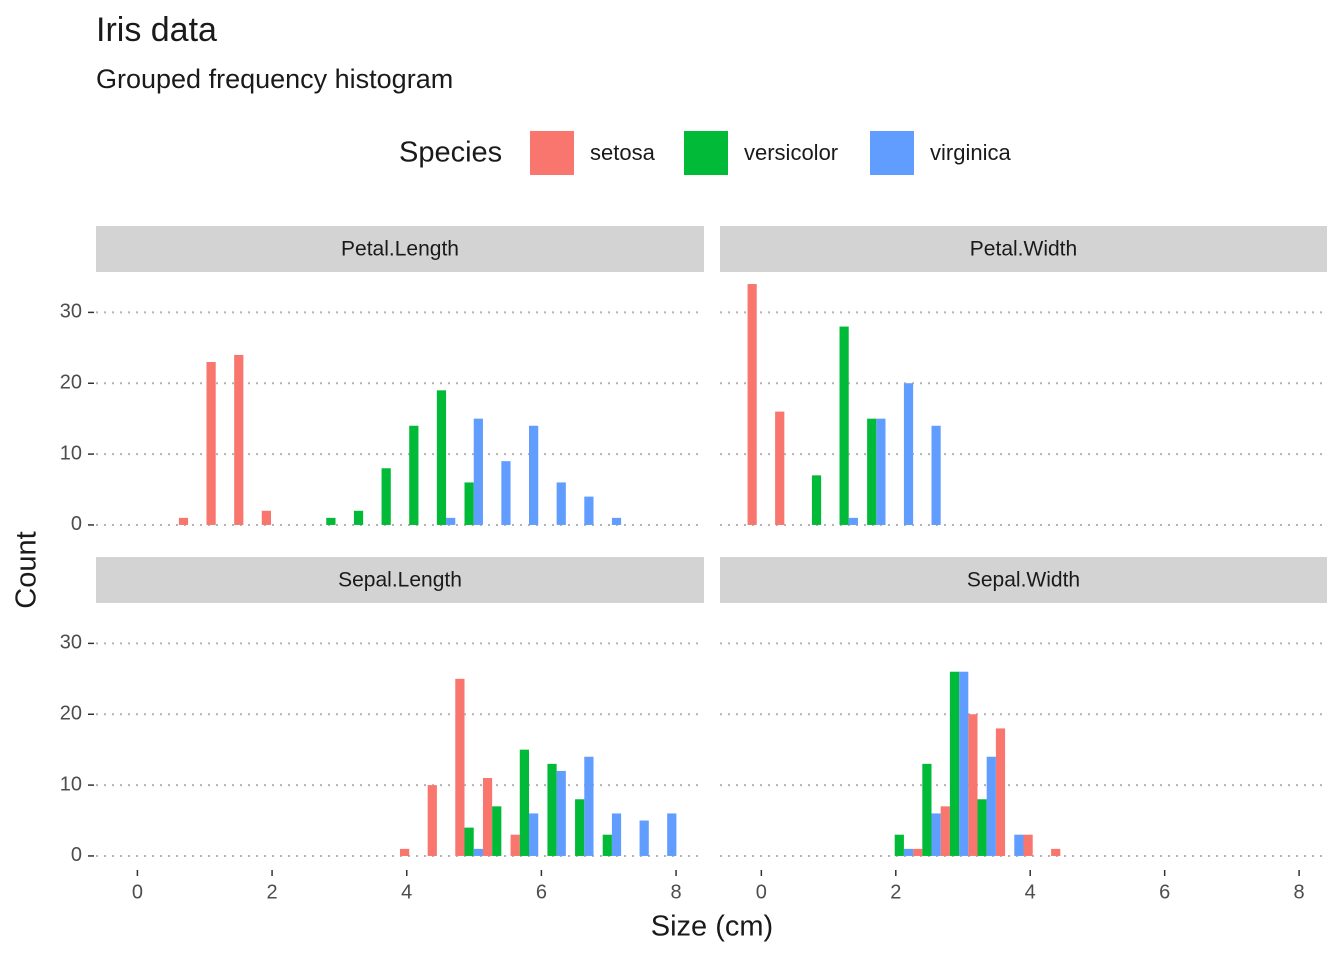 Image resolution: width=1344 pixels, height=960 pixels. I want to click on legend: setosa versicolor virginica, so click(770, 153).